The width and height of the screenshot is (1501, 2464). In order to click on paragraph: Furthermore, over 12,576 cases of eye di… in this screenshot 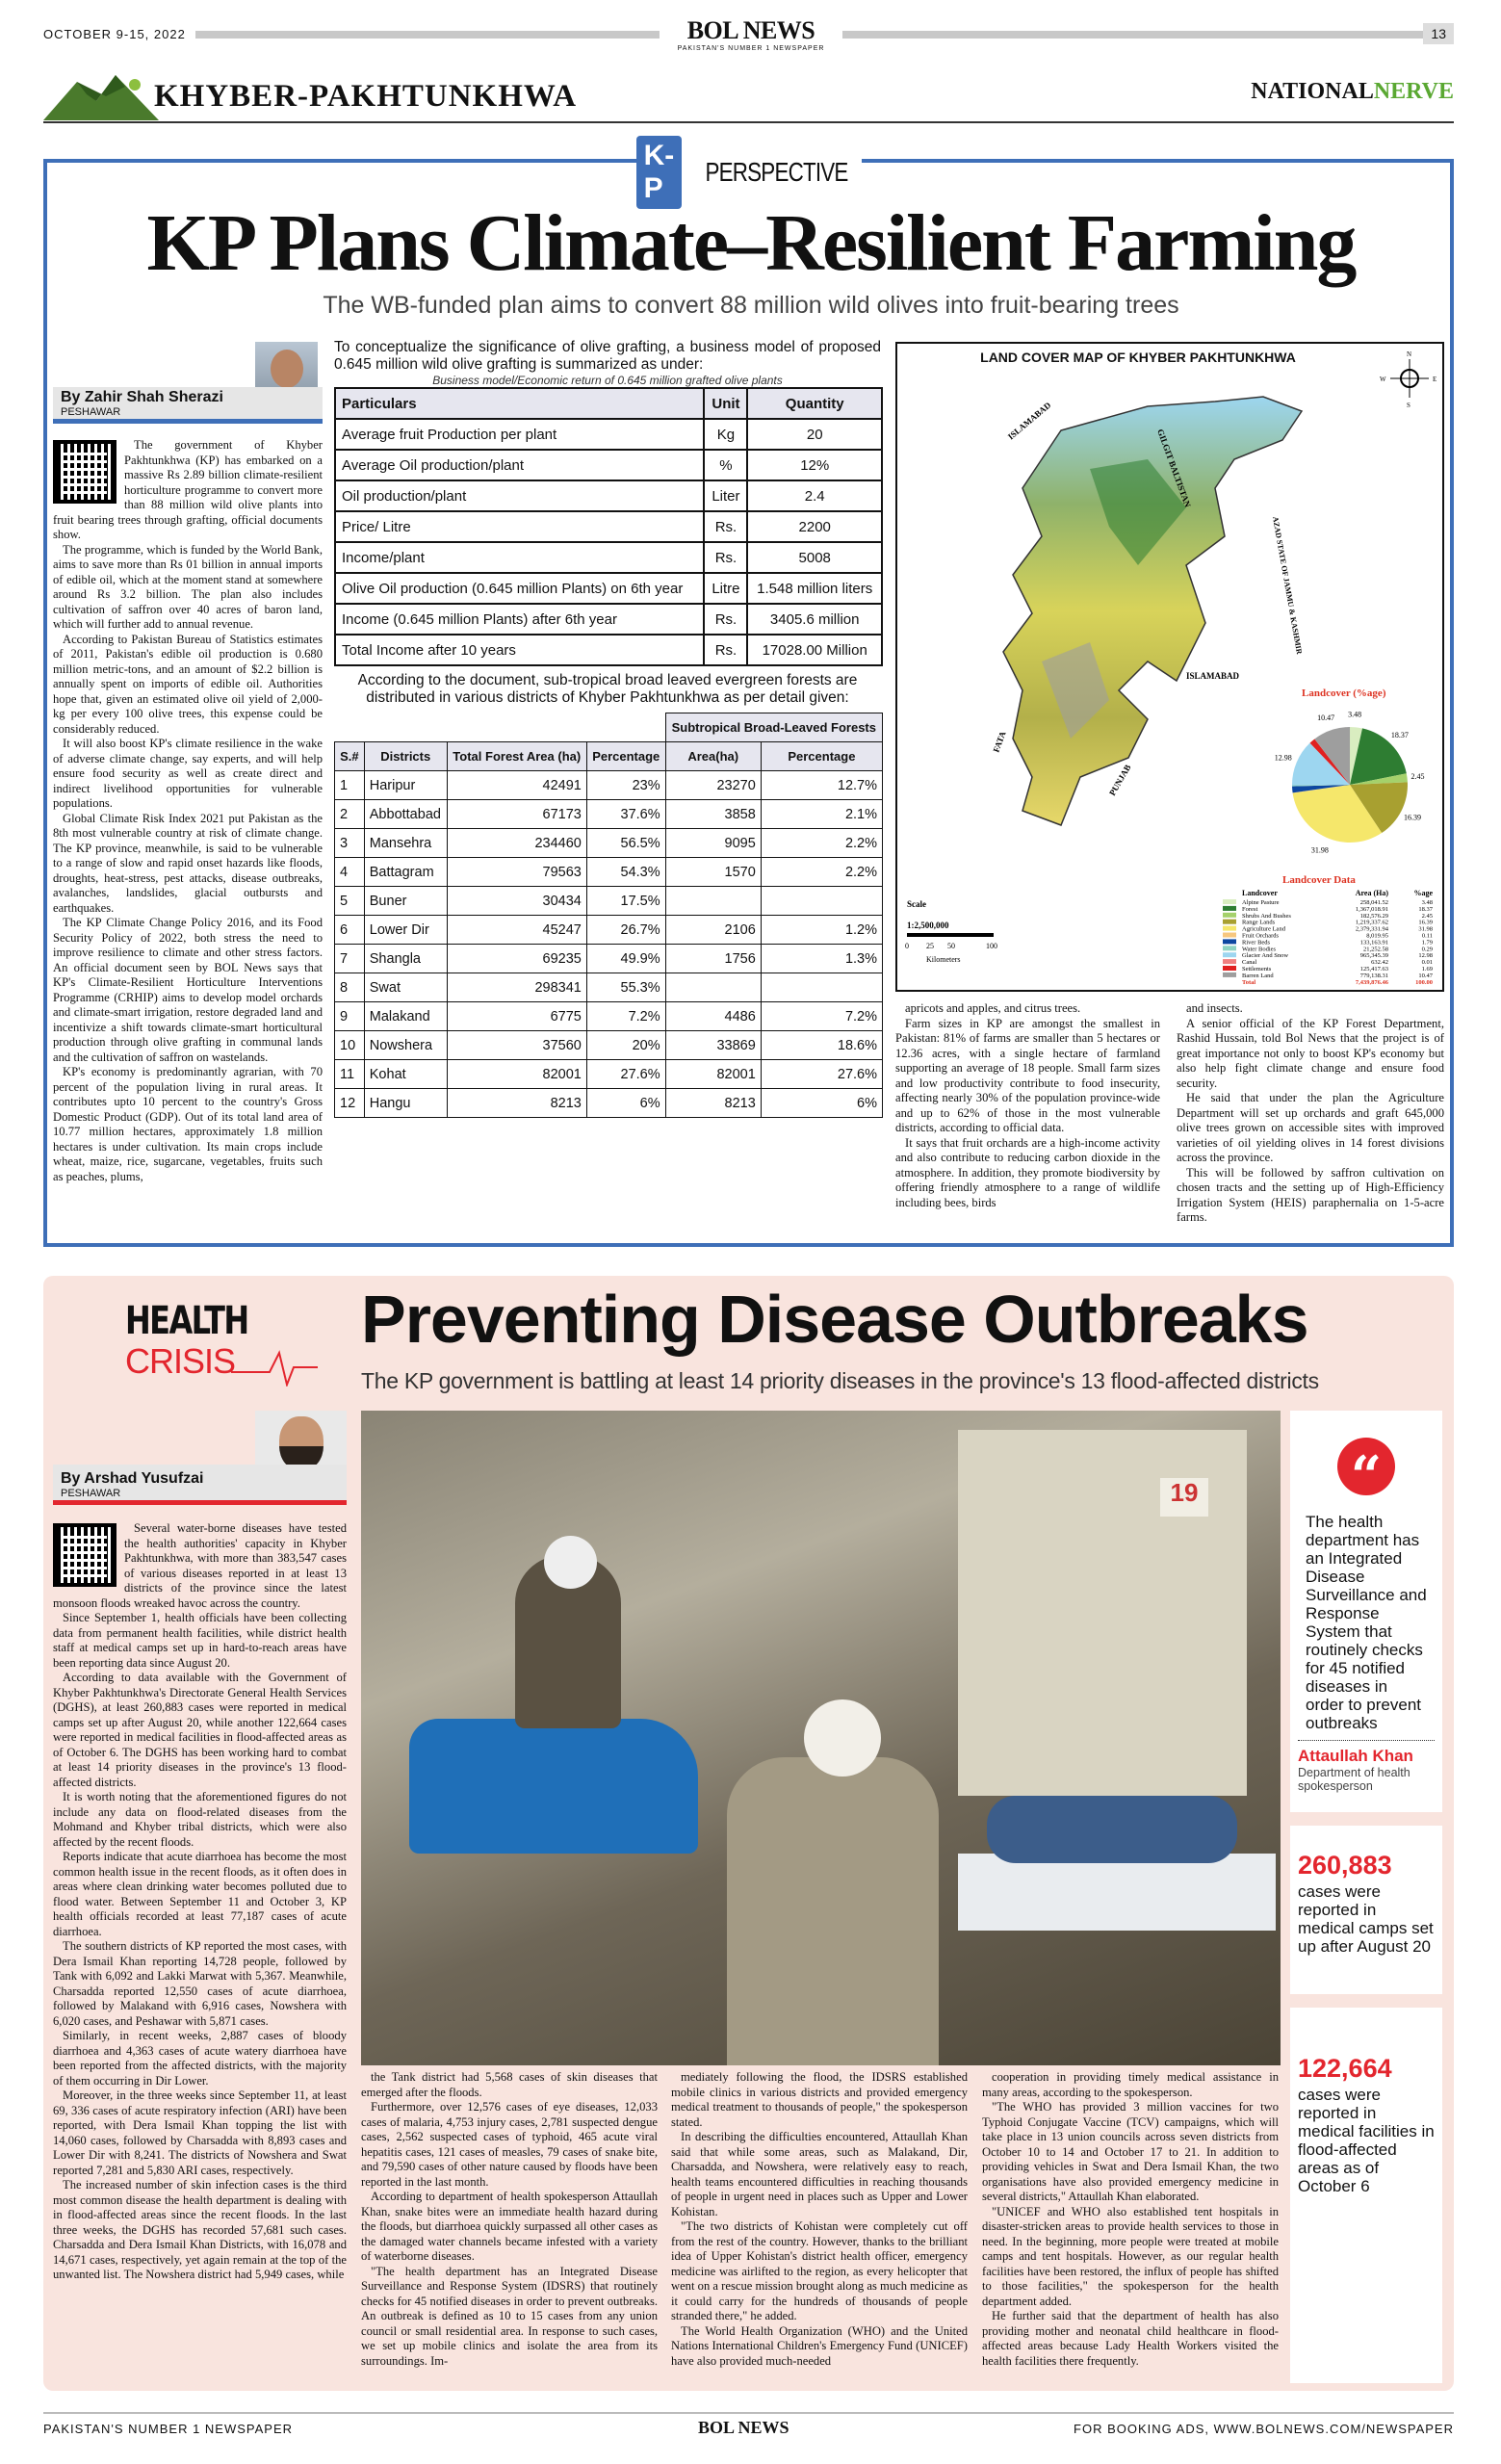, I will do `click(510, 2144)`.